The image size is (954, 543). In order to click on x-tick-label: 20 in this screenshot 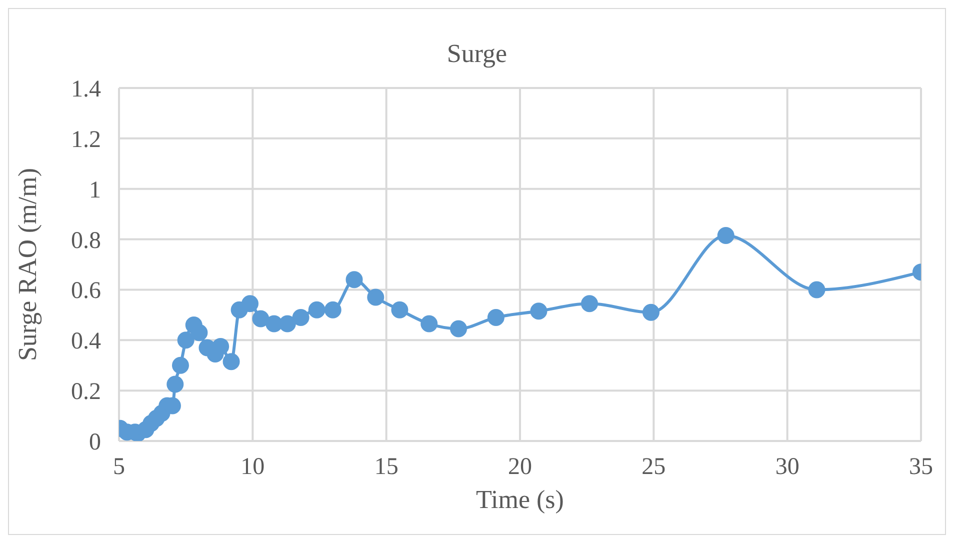, I will do `click(520, 467)`.